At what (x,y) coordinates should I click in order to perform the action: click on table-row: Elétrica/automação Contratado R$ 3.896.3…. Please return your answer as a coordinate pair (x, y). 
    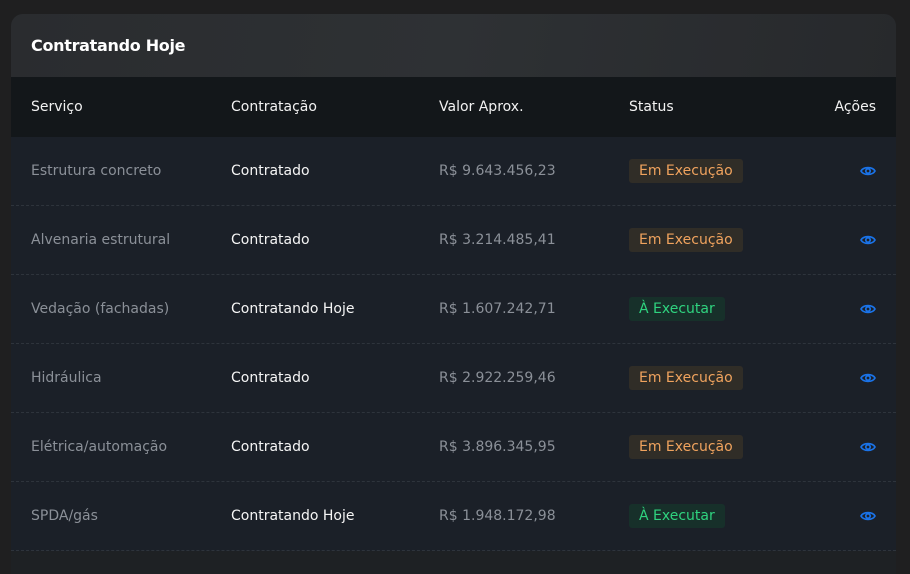
    Looking at the image, I should click on (453, 447).